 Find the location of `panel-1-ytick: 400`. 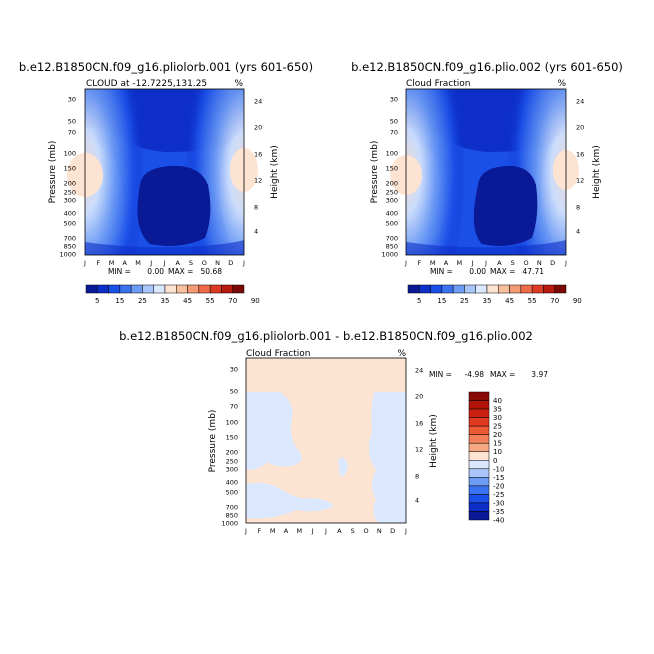

panel-1-ytick: 400 is located at coordinates (70, 214).